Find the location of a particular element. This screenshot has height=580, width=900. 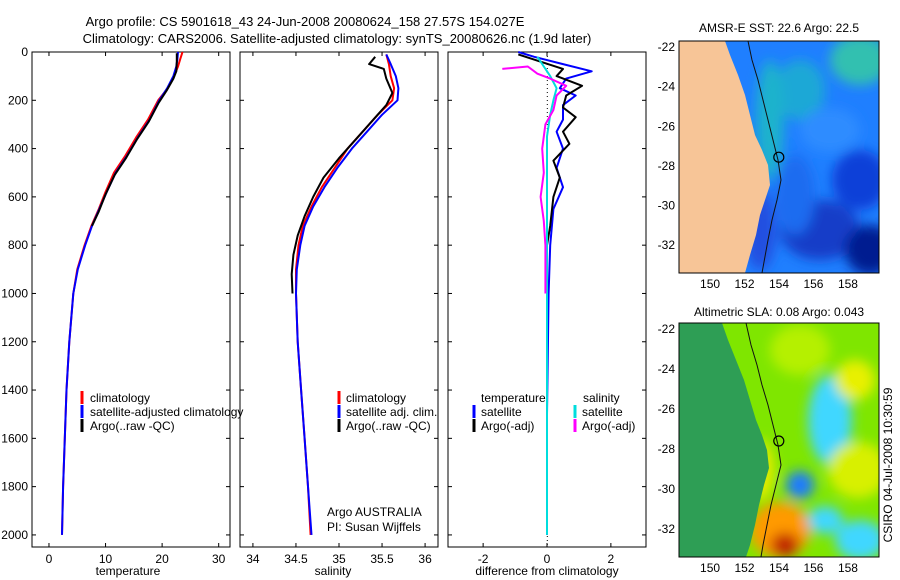

y-tick-label: 0 is located at coordinates (24, 52).